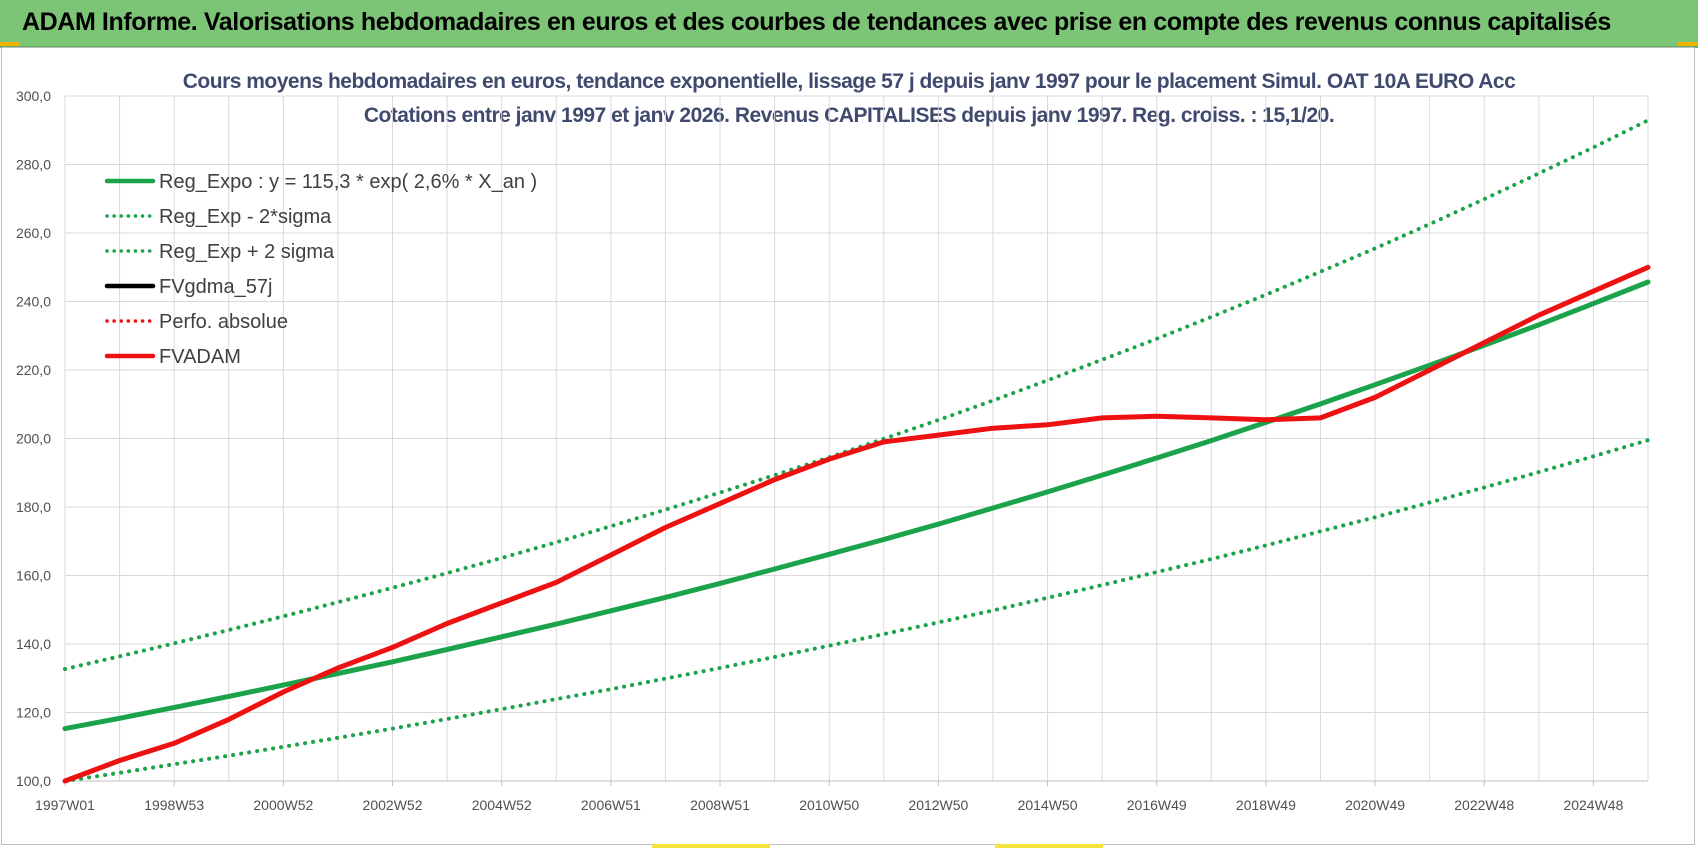  Describe the element at coordinates (174, 805) in the screenshot. I see `x-tick-label: 1998W53` at that location.